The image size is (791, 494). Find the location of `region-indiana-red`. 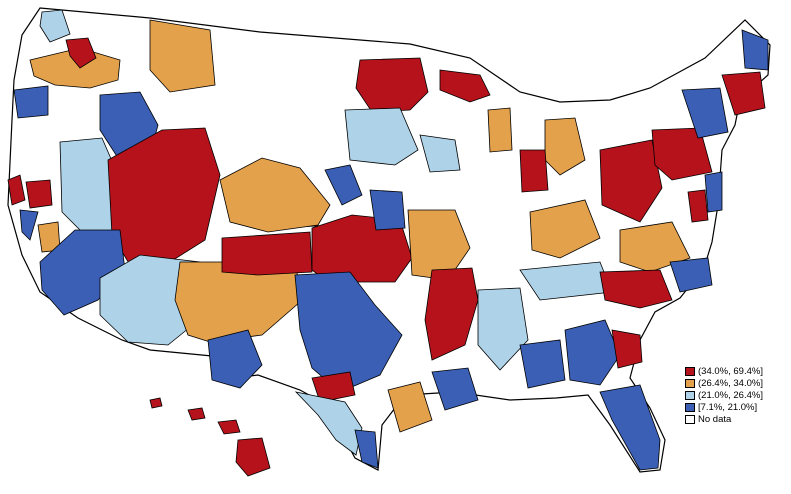

region-indiana-red is located at coordinates (534, 171).